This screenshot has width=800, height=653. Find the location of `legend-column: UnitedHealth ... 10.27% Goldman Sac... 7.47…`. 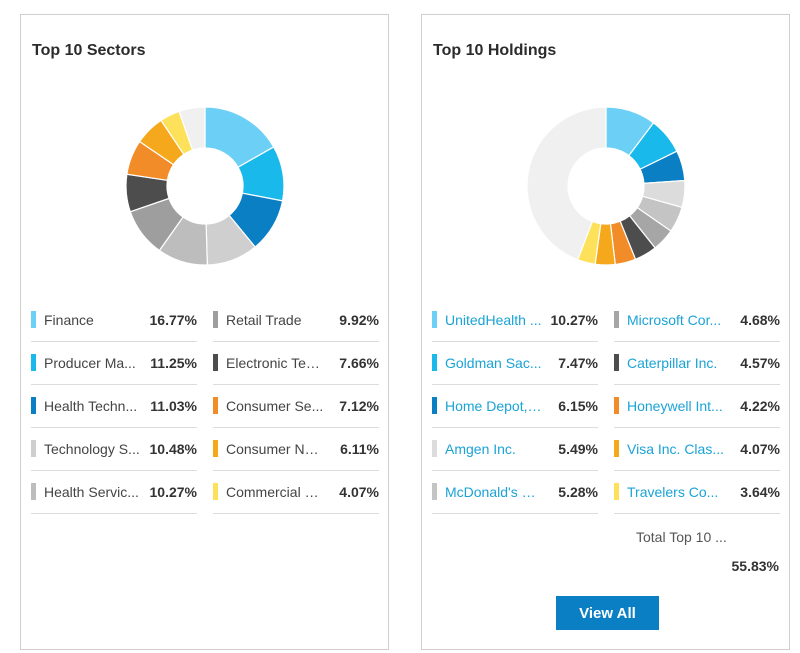

legend-column: UnitedHealth ... 10.27% Goldman Sac... 7.47… is located at coordinates (515, 406).